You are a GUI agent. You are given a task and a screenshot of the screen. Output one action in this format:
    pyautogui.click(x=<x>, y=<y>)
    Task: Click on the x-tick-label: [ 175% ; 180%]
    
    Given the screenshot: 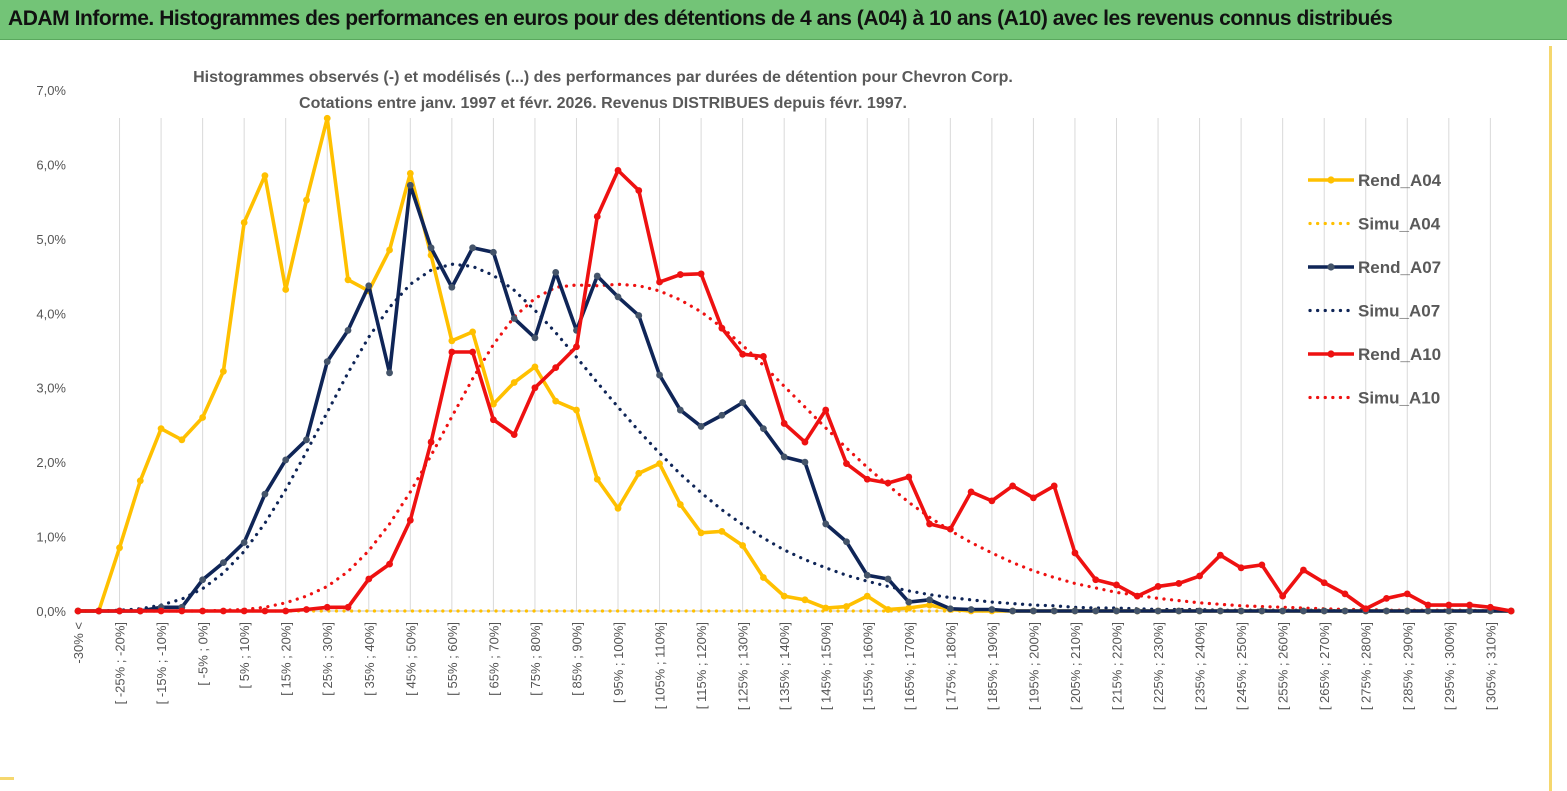 What is the action you would take?
    pyautogui.click(x=950, y=666)
    